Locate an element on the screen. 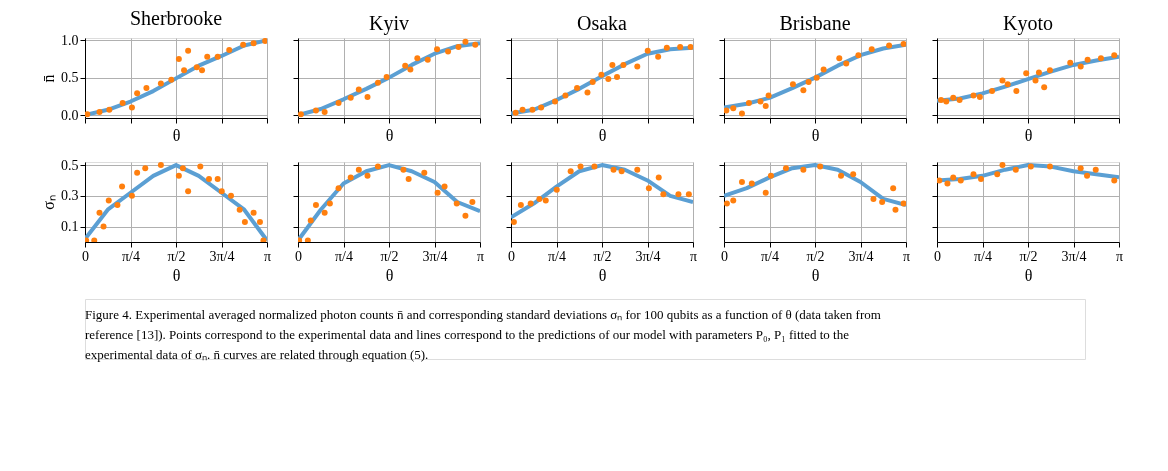  caption: Figure 4. Experimental averaged normalized photon counts n̄ and corresponding standard deviations σₙ for 100 qubits as a function of θ (data taken from reference [13]). Points correspond to the experimental data and lines correspond to the predictions of our model with parameters P₀, P₁ fitted to the experimental data of σₙ. n̄ curves are related through equation (5). is located at coordinates (483, 334).